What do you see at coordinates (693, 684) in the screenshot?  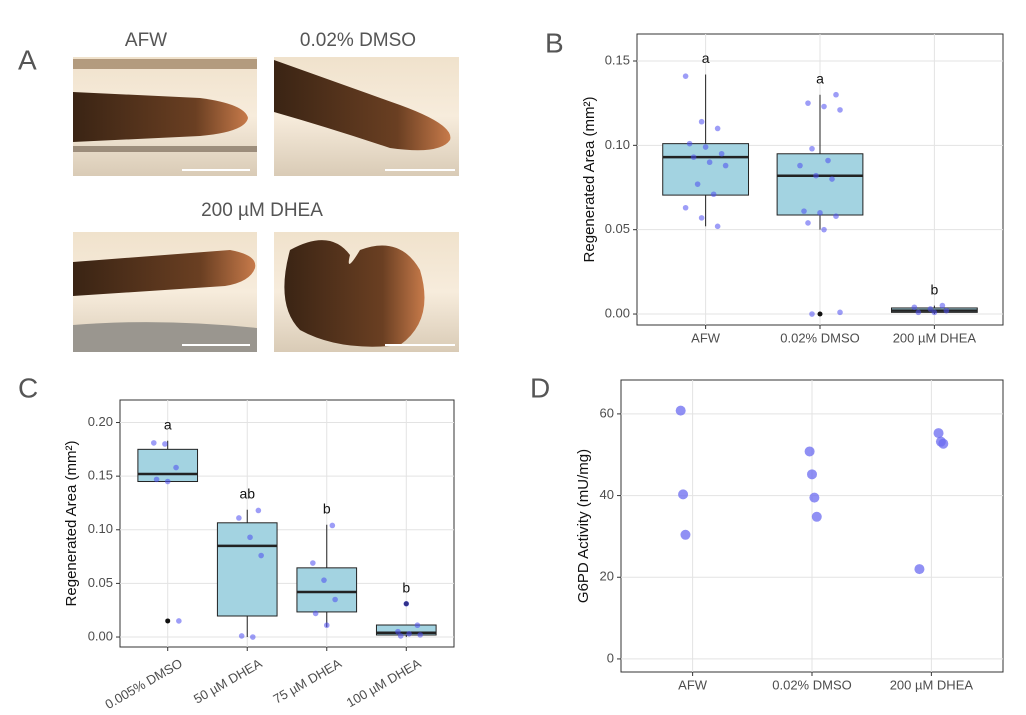 I see `x-tick-label: AFW` at bounding box center [693, 684].